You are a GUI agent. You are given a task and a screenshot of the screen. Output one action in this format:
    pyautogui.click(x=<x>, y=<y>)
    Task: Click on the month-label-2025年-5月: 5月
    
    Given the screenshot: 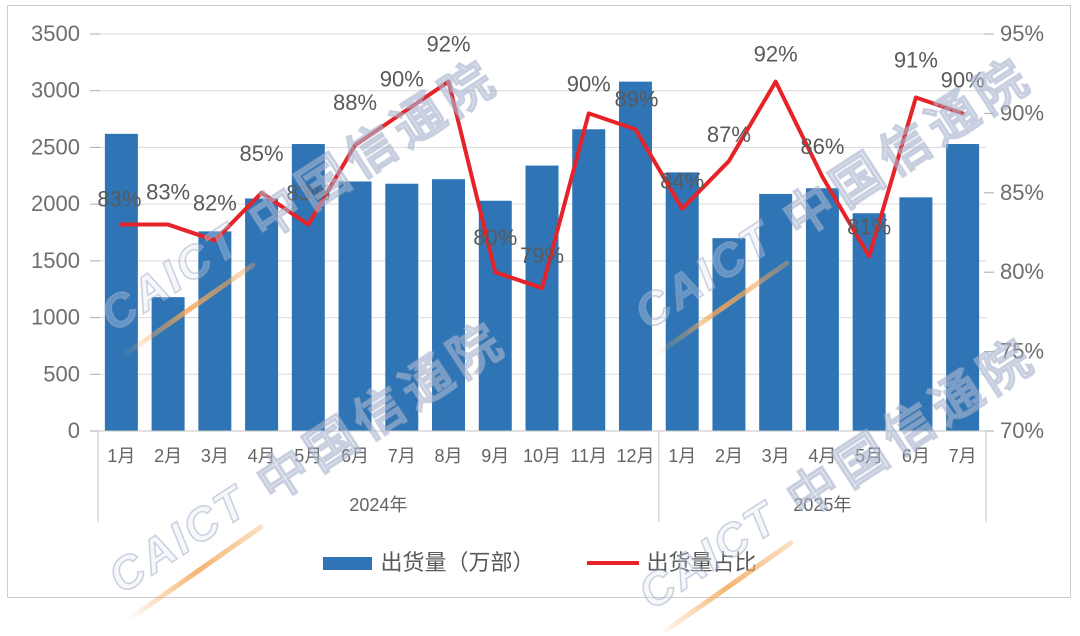 What is the action you would take?
    pyautogui.click(x=869, y=456)
    